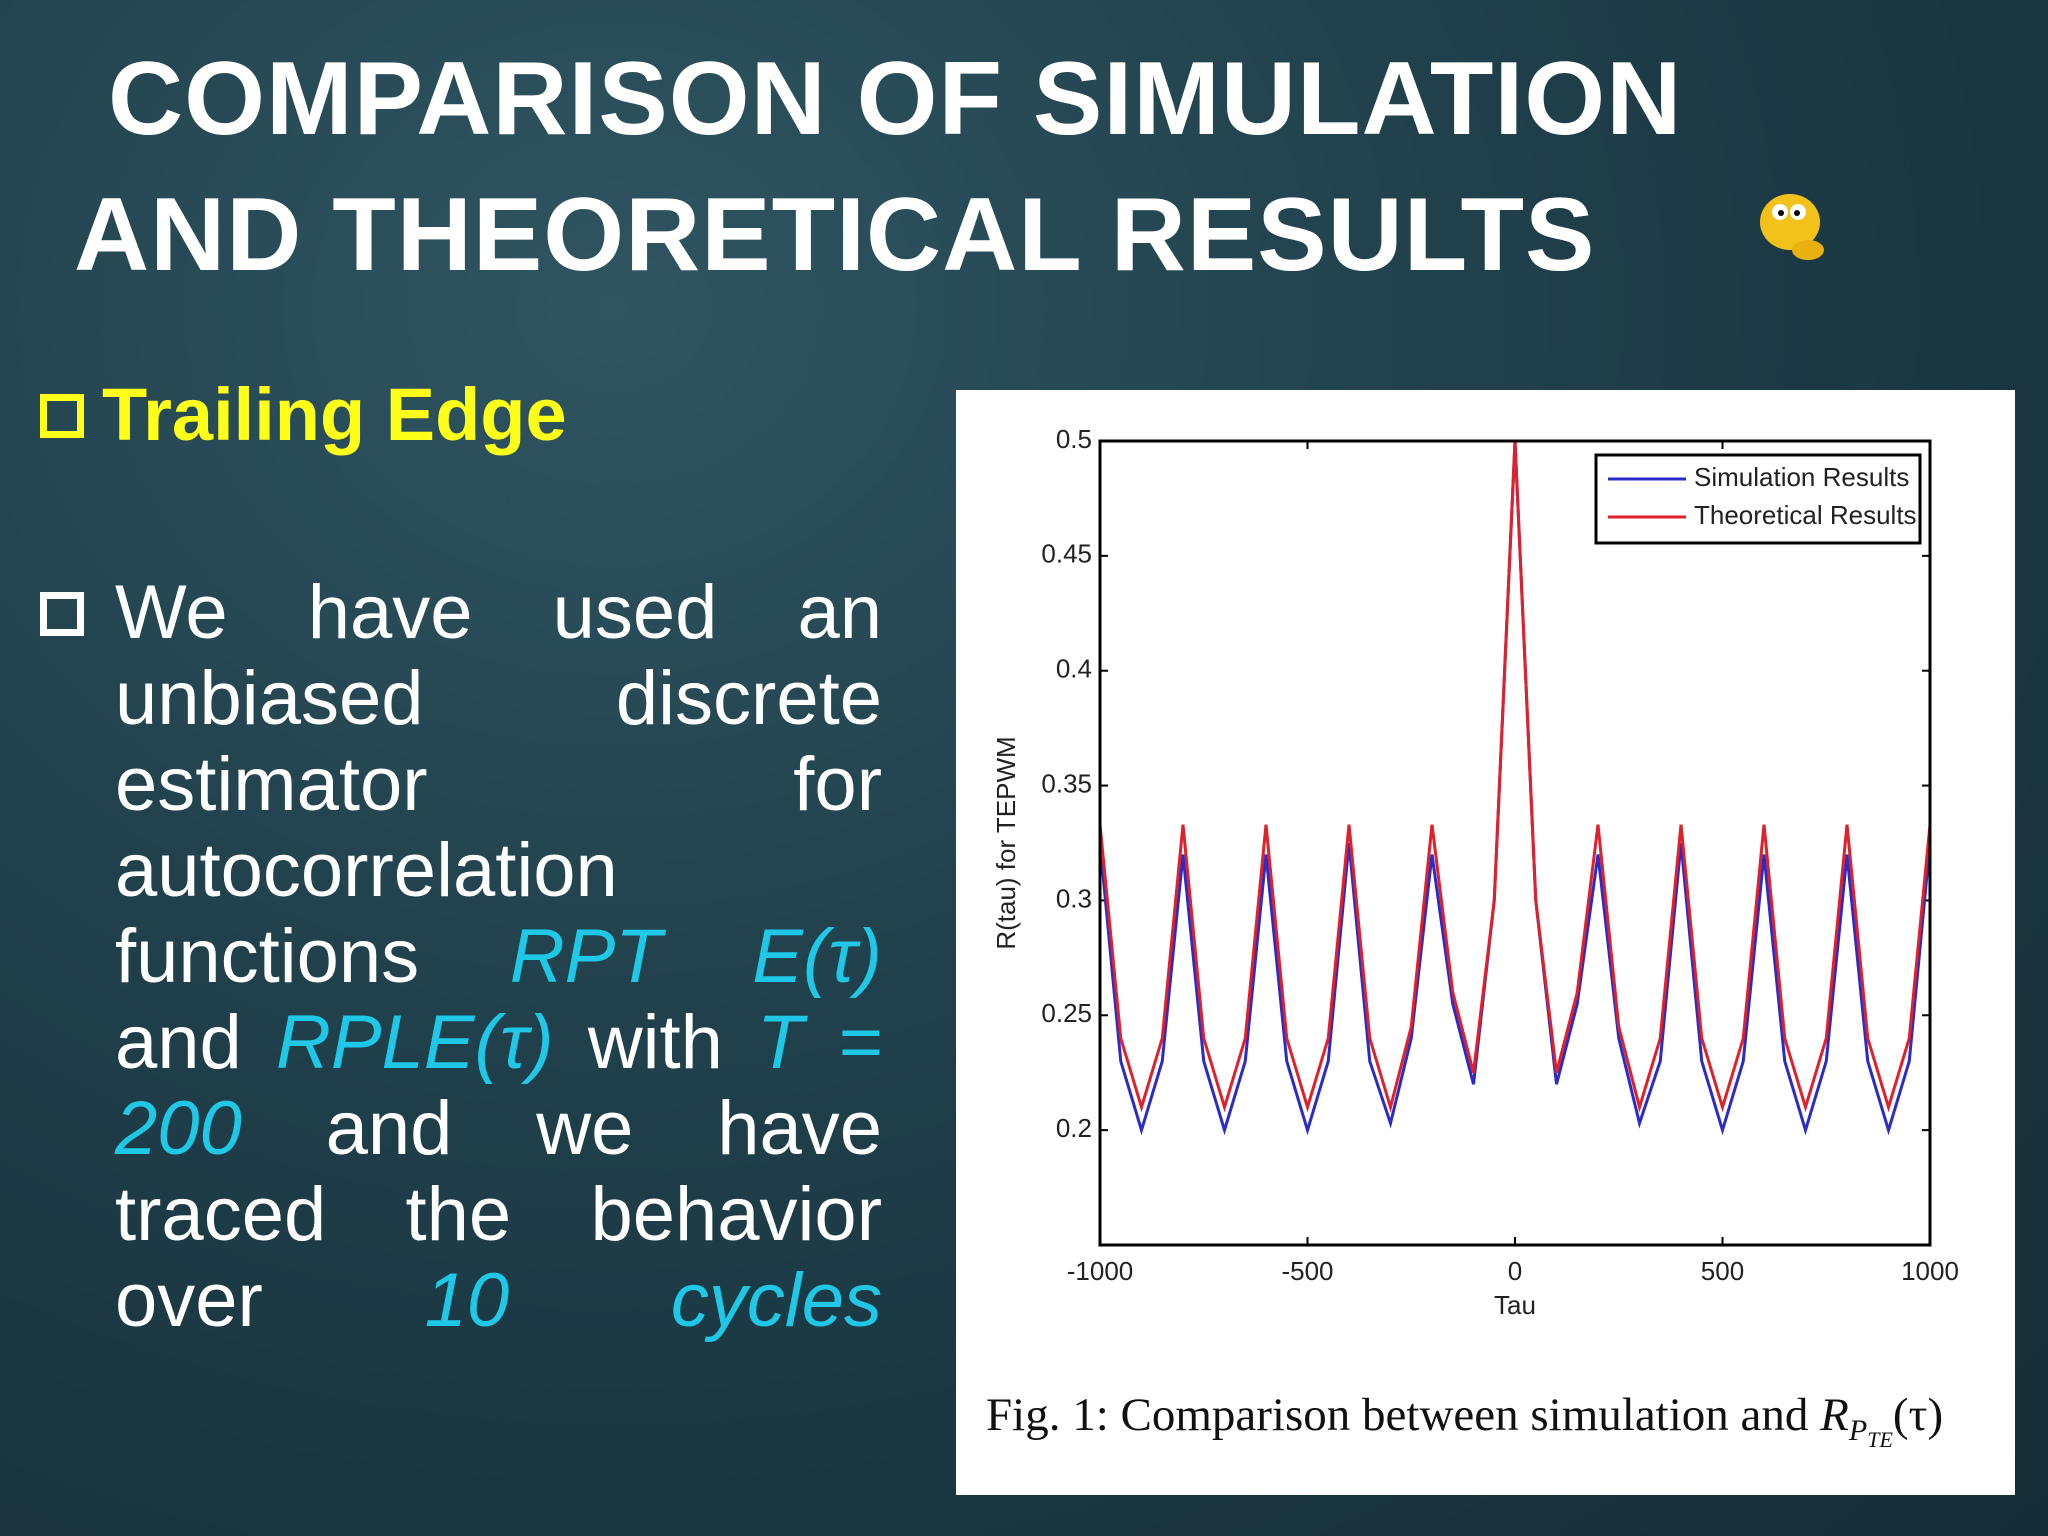  I want to click on x-tick-label: -500, so click(1307, 1271).